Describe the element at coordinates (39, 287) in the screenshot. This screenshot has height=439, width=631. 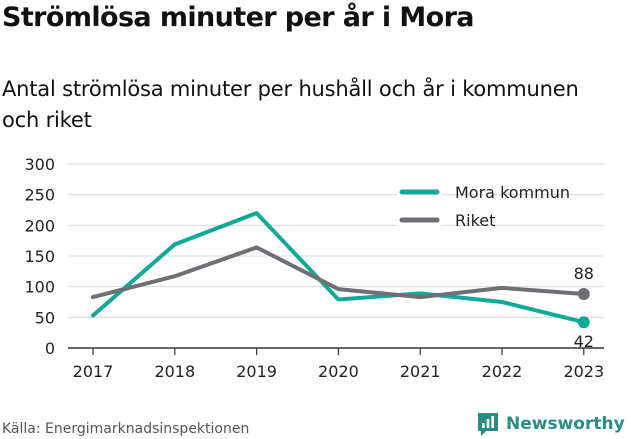
I see `y-tick-label: 100` at that location.